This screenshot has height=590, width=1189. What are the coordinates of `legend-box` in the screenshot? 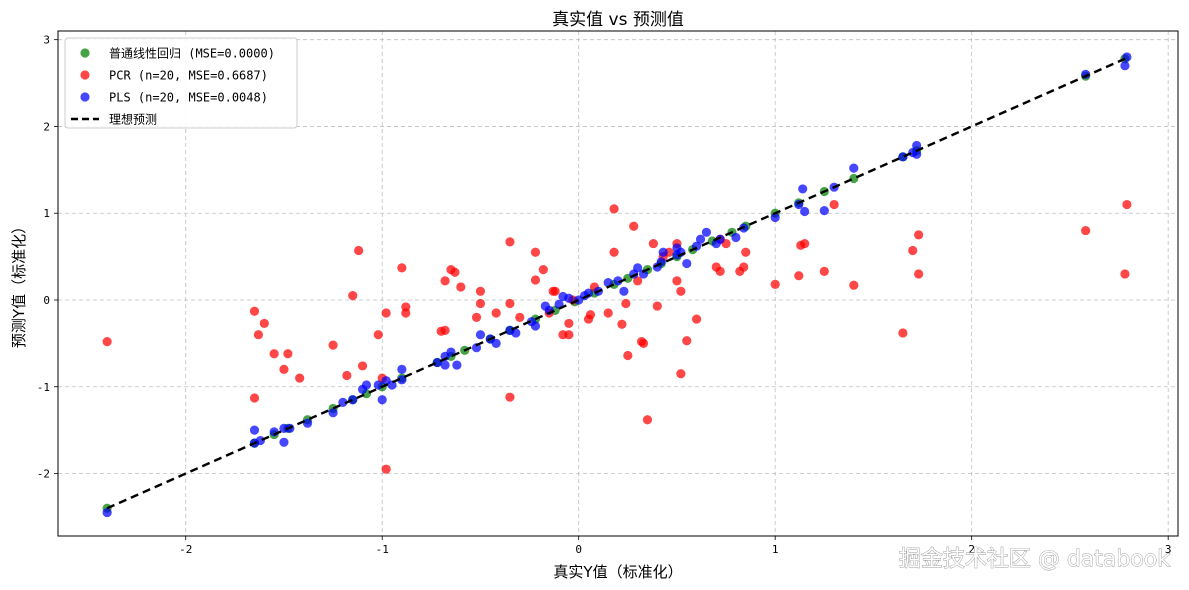 It's located at (181, 83).